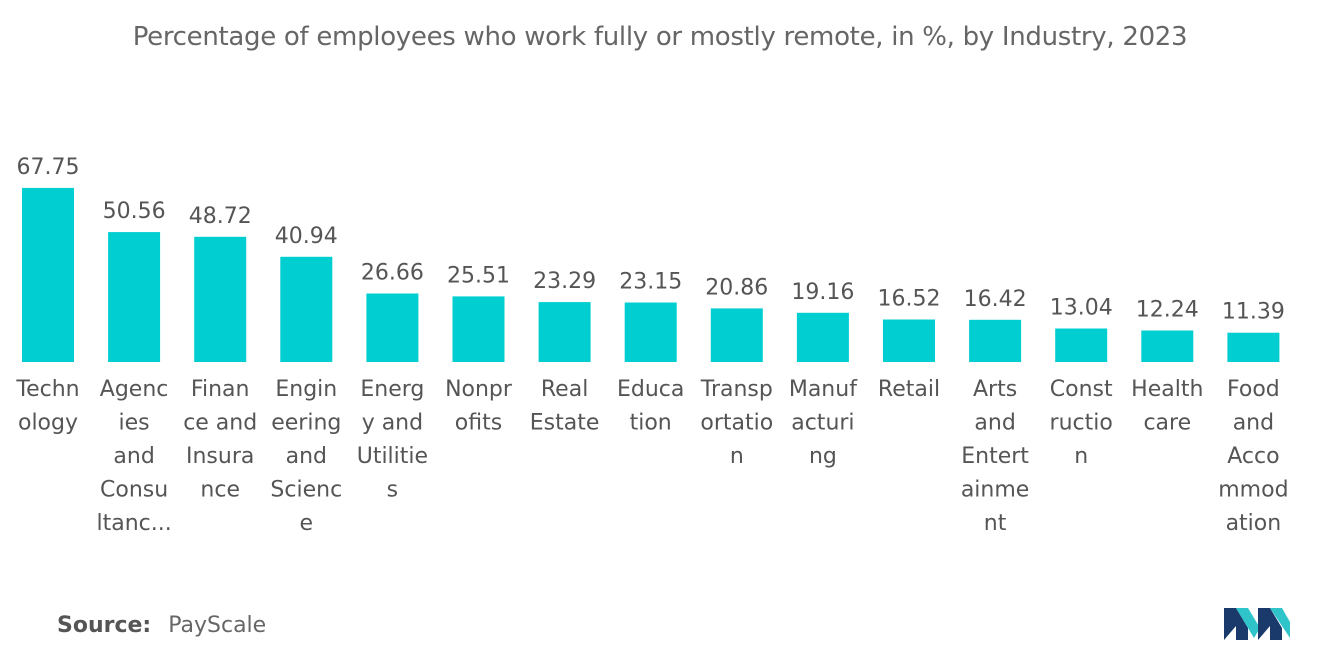 The image size is (1320, 665). I want to click on logo-left-stroke, so click(1236, 624).